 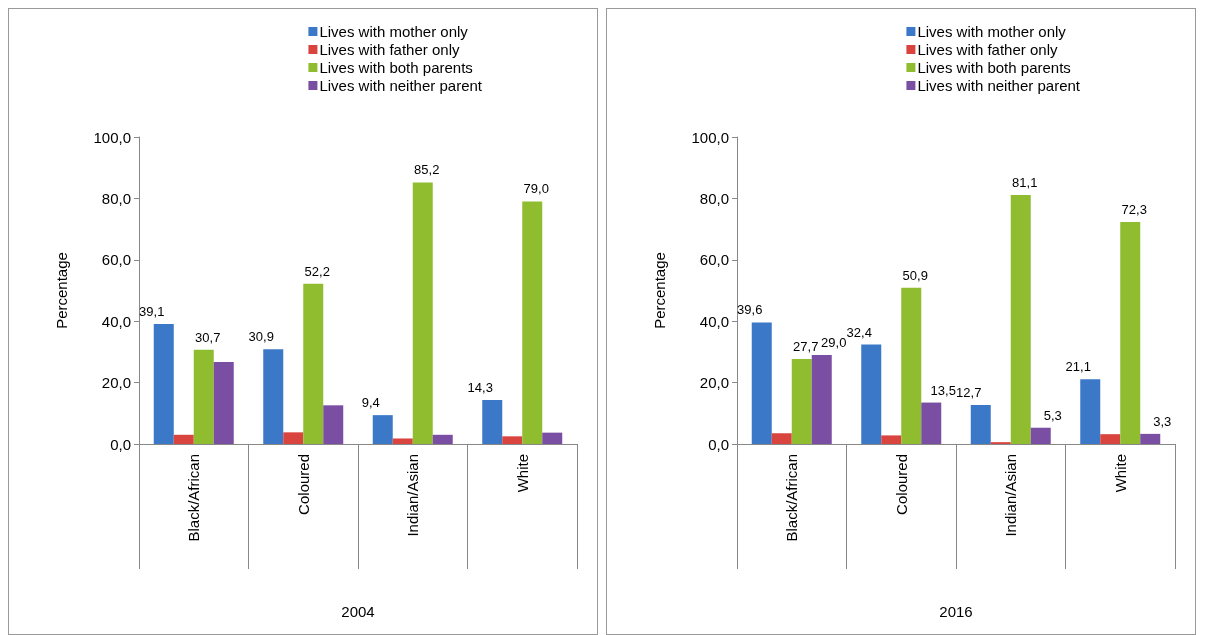 What do you see at coordinates (1134, 210) in the screenshot?
I see `data-label: 72,3` at bounding box center [1134, 210].